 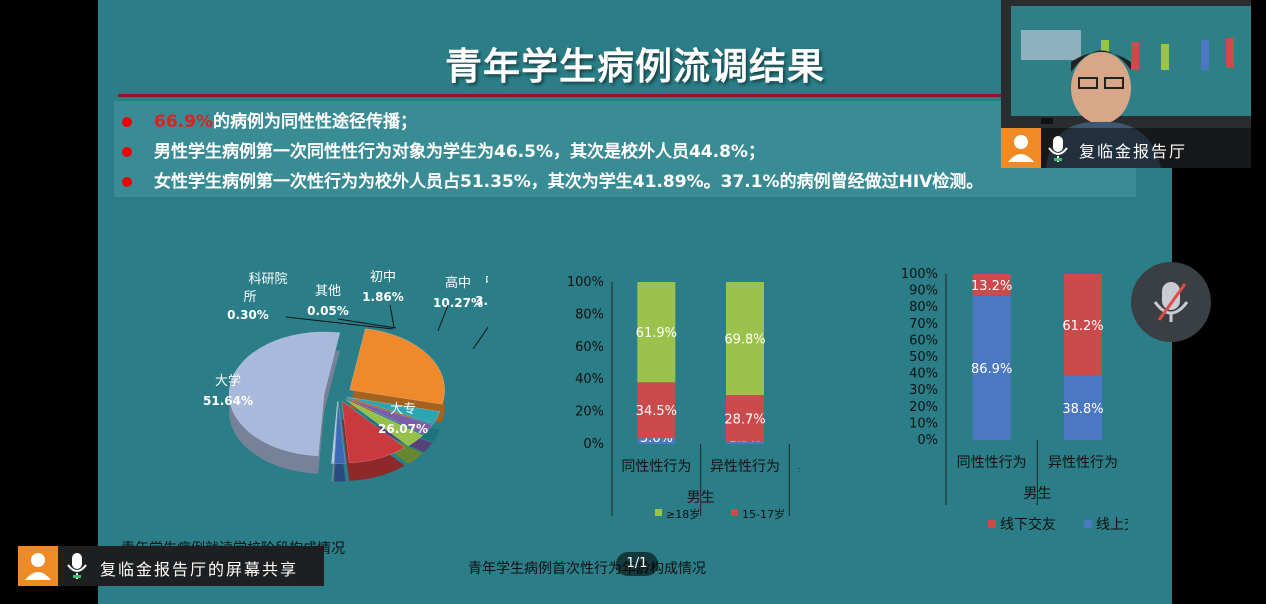 What do you see at coordinates (328, 311) in the screenshot?
I see `pie-value-label: 0.05%` at bounding box center [328, 311].